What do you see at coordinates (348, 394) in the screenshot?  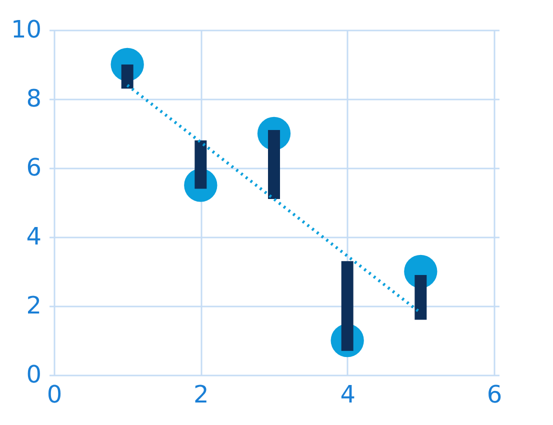 I see `x-tick-label: 4` at bounding box center [348, 394].